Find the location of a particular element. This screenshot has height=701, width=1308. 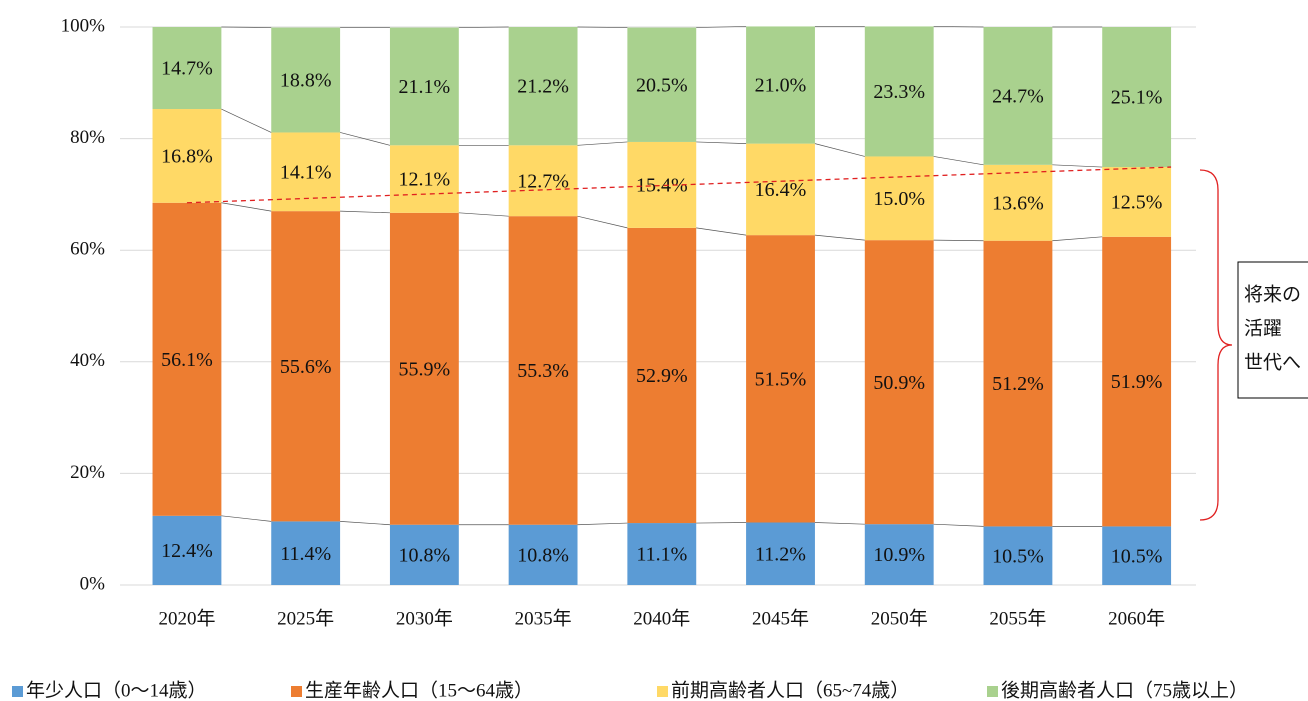

y-tick-label: 0% is located at coordinates (93, 583).